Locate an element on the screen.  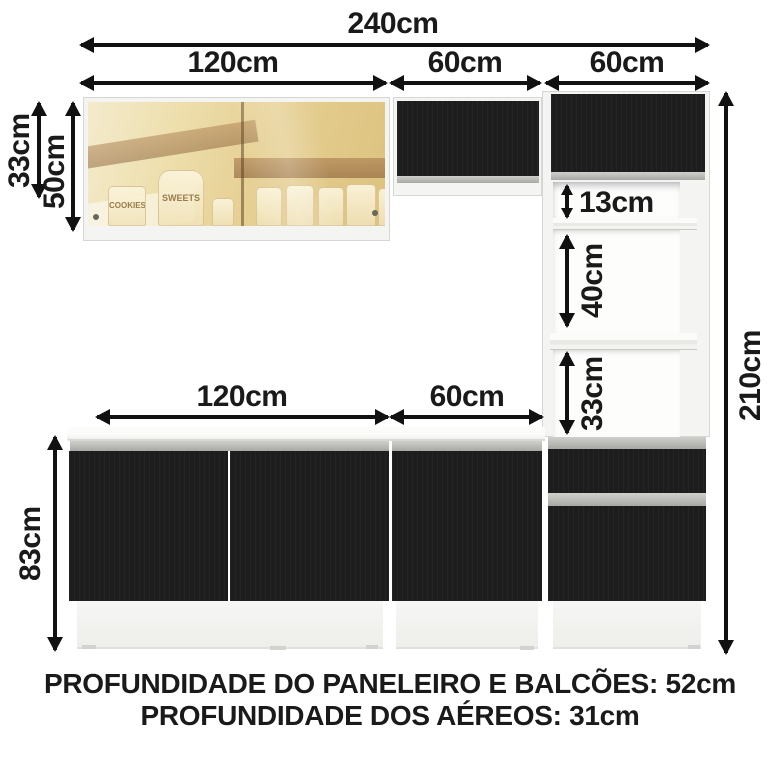
label-aereo-height-50: 50cm is located at coordinates (54, 172).